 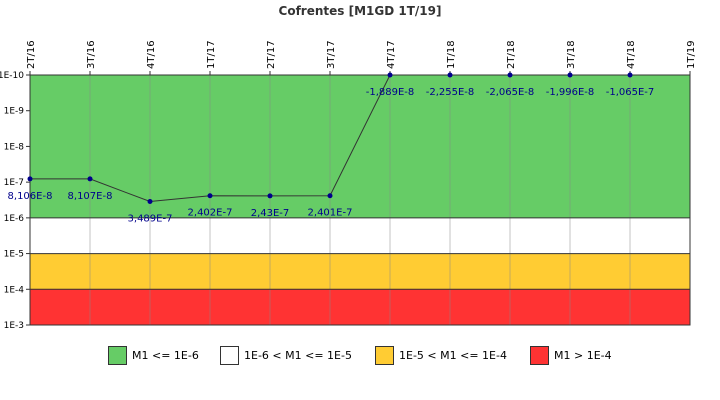 What do you see at coordinates (360, 11) in the screenshot?
I see `chart-title: Cofrentes [M1GD 1T/19]` at bounding box center [360, 11].